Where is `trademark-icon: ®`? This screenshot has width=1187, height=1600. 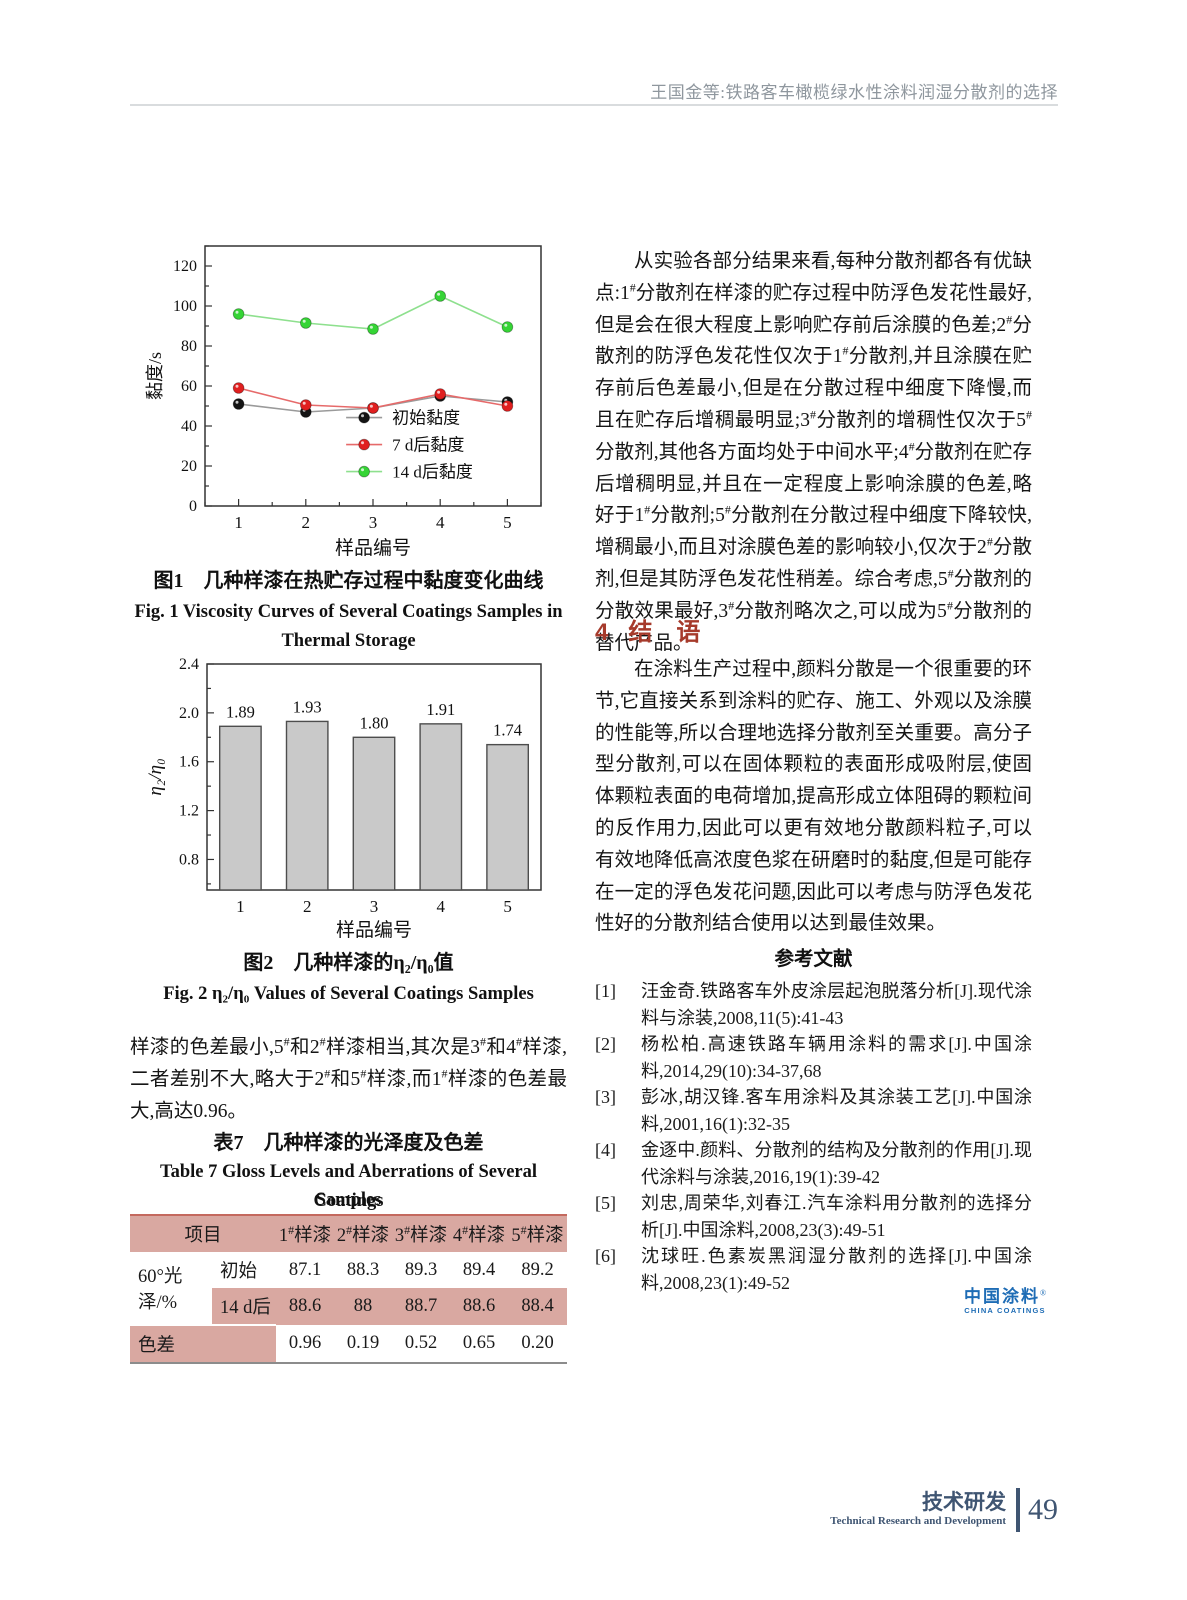
trademark-icon: ® is located at coordinates (1043, 1293).